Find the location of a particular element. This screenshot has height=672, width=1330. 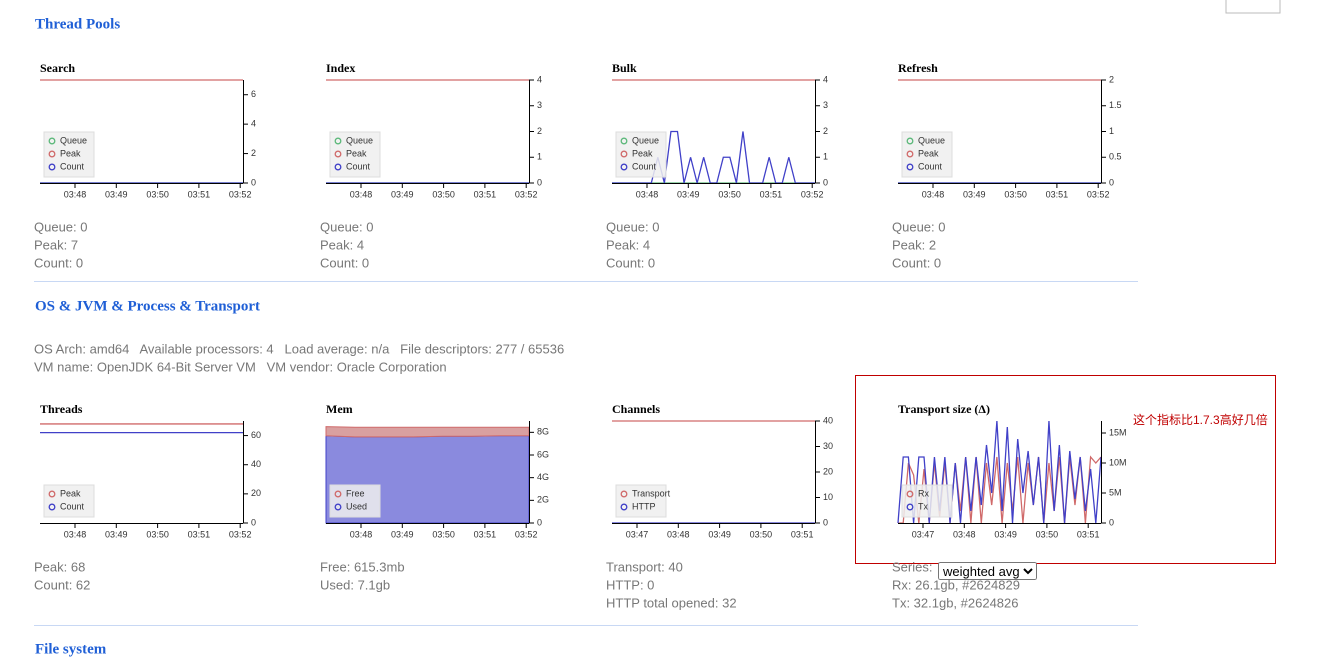

section-title: Thread Pools is located at coordinates (77, 24).